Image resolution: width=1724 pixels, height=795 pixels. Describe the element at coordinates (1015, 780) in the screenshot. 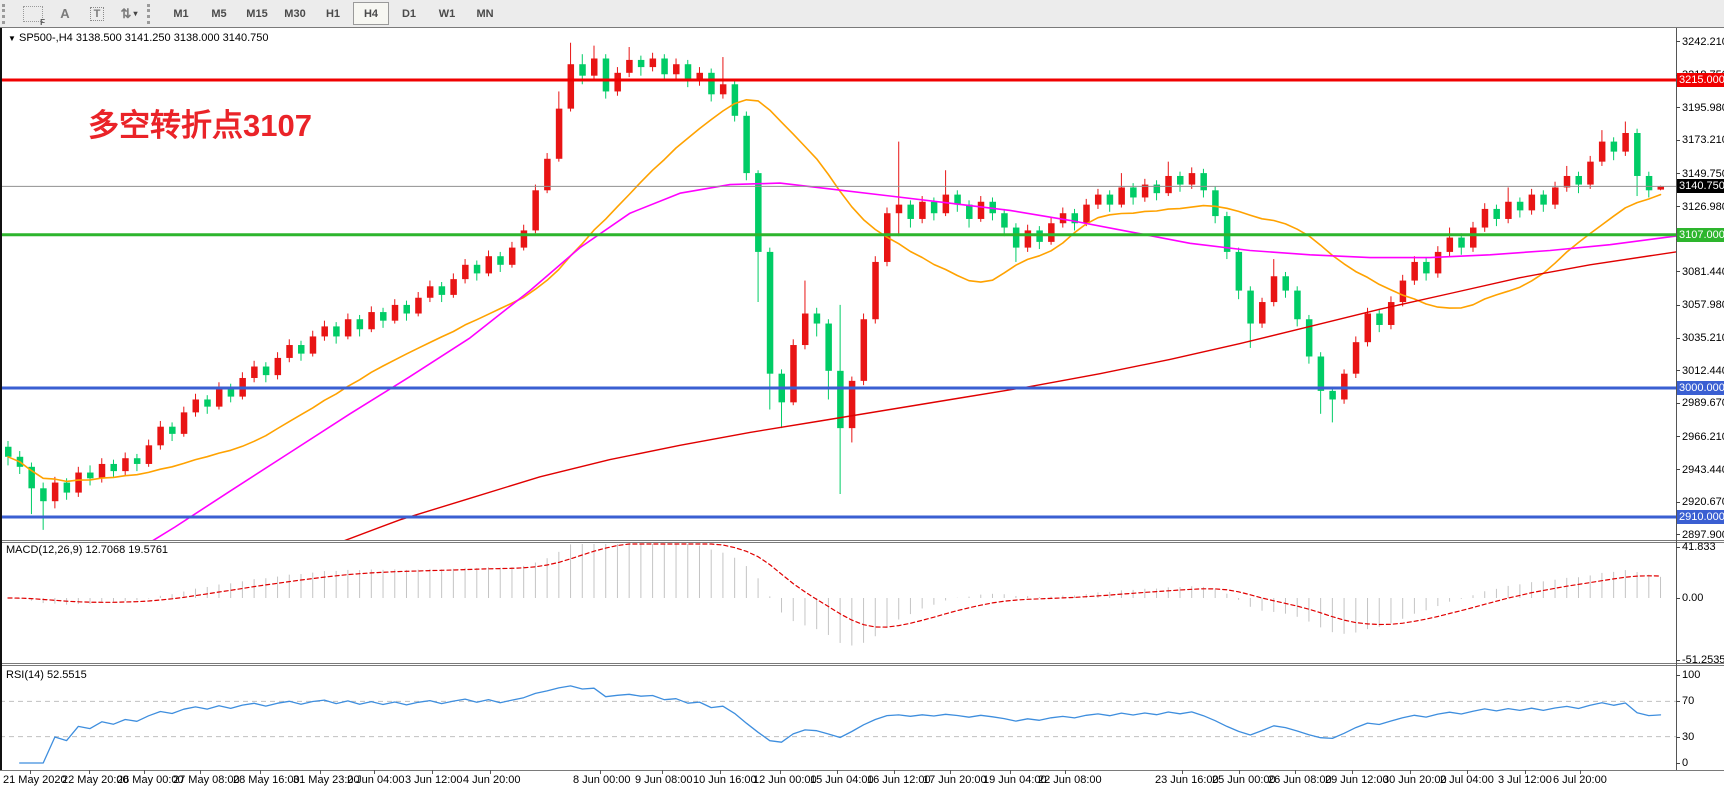

I see `time-axis-label: 19 Jun 04:00` at that location.